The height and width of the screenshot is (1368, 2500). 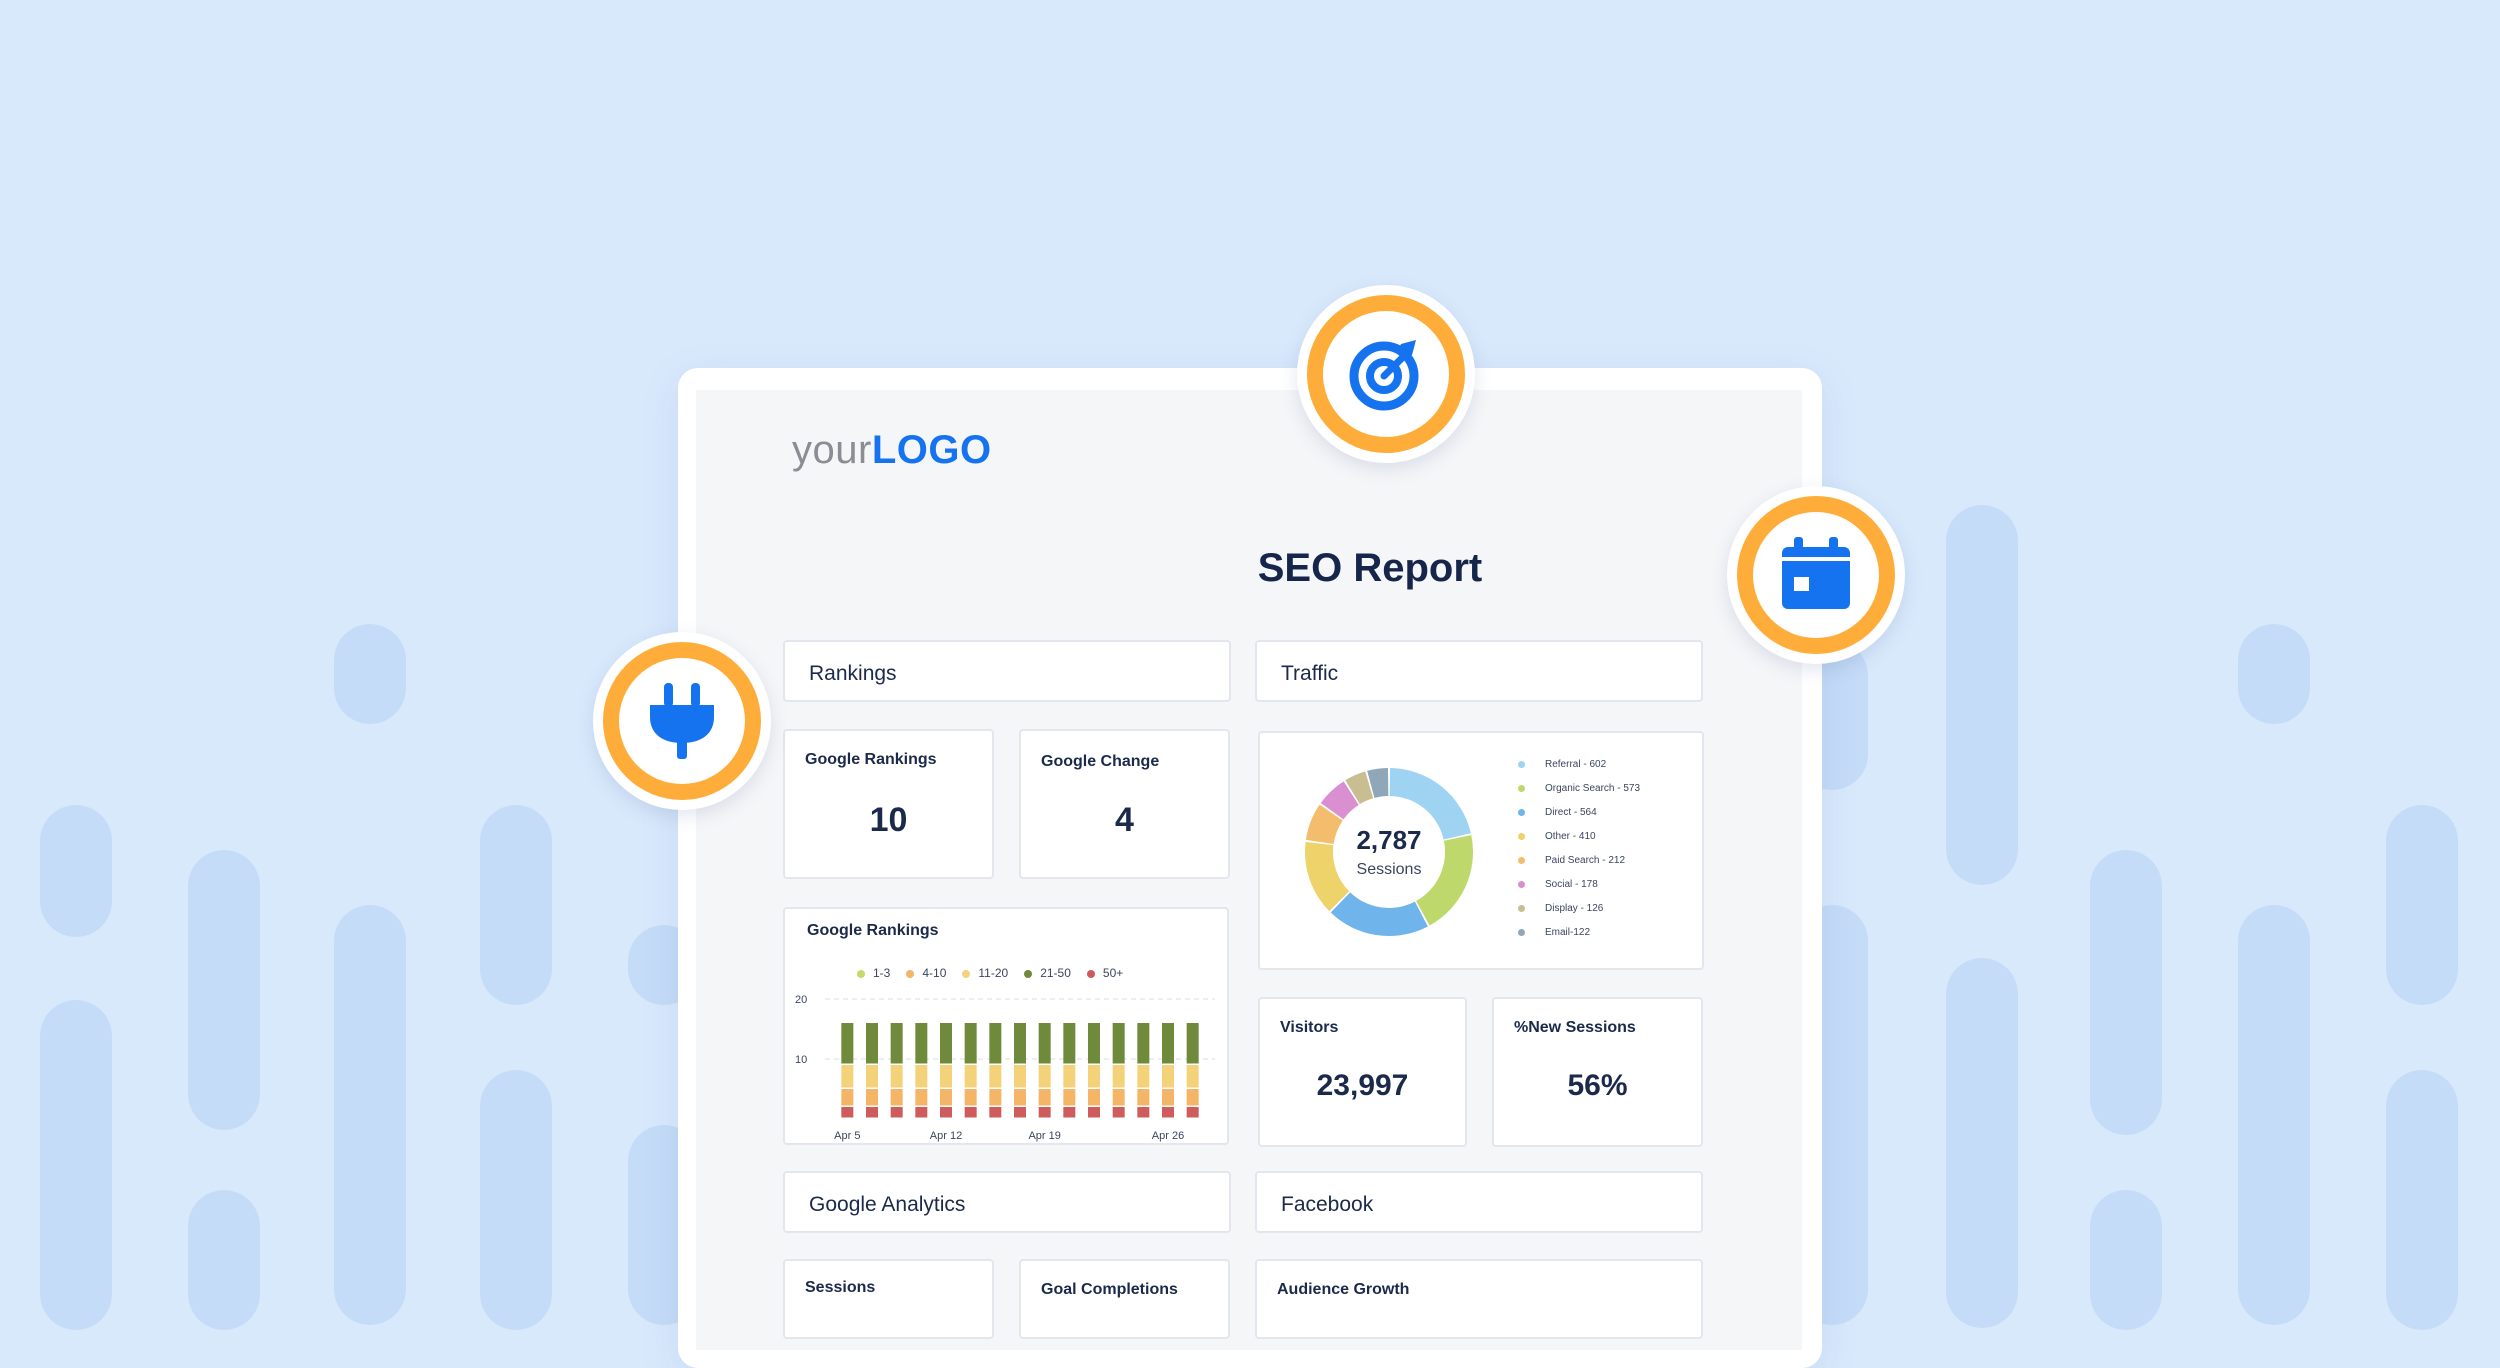 I want to click on legend-label: 4-10, so click(x=934, y=973).